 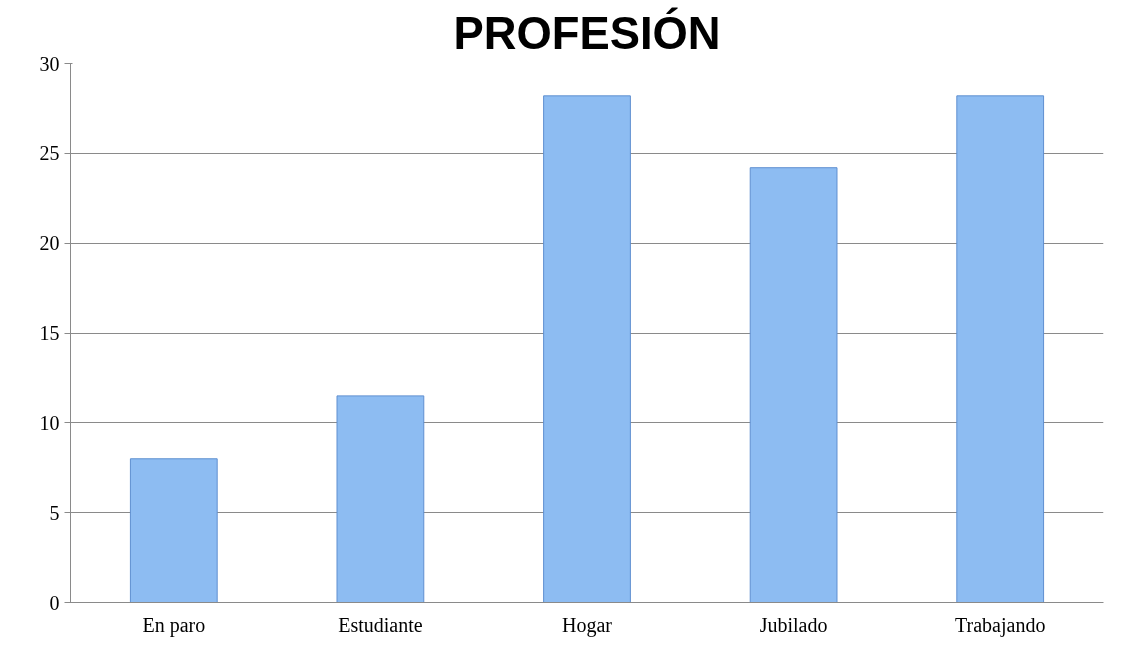 What do you see at coordinates (49, 63) in the screenshot?
I see `y-tick-label: 30` at bounding box center [49, 63].